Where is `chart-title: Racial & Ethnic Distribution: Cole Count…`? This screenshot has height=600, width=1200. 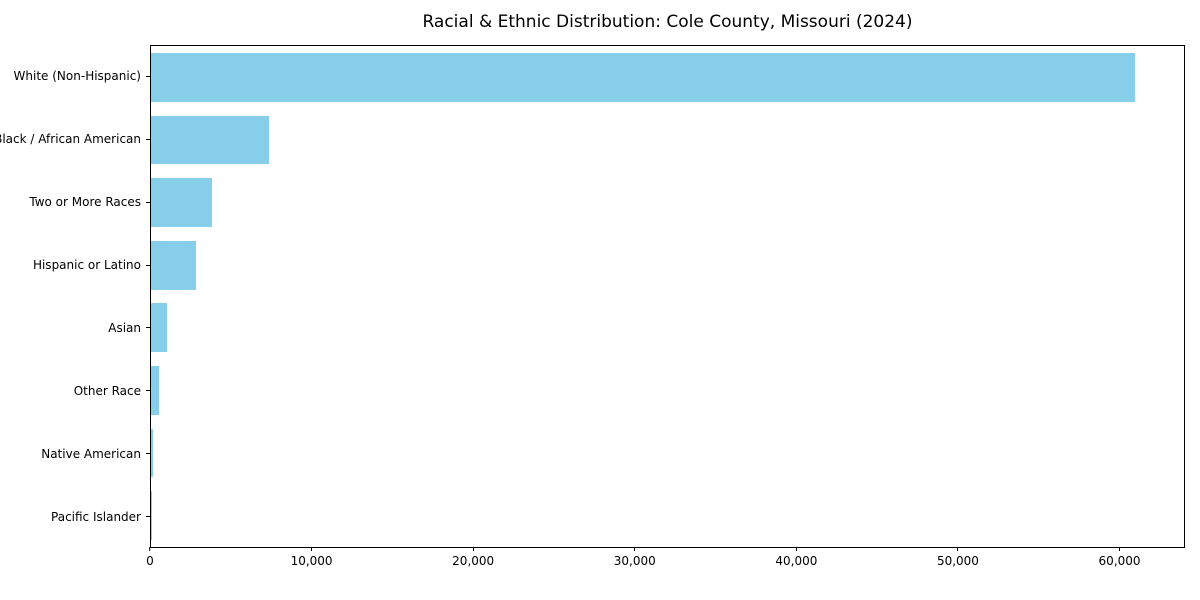
chart-title: Racial & Ethnic Distribution: Cole Count… is located at coordinates (667, 22).